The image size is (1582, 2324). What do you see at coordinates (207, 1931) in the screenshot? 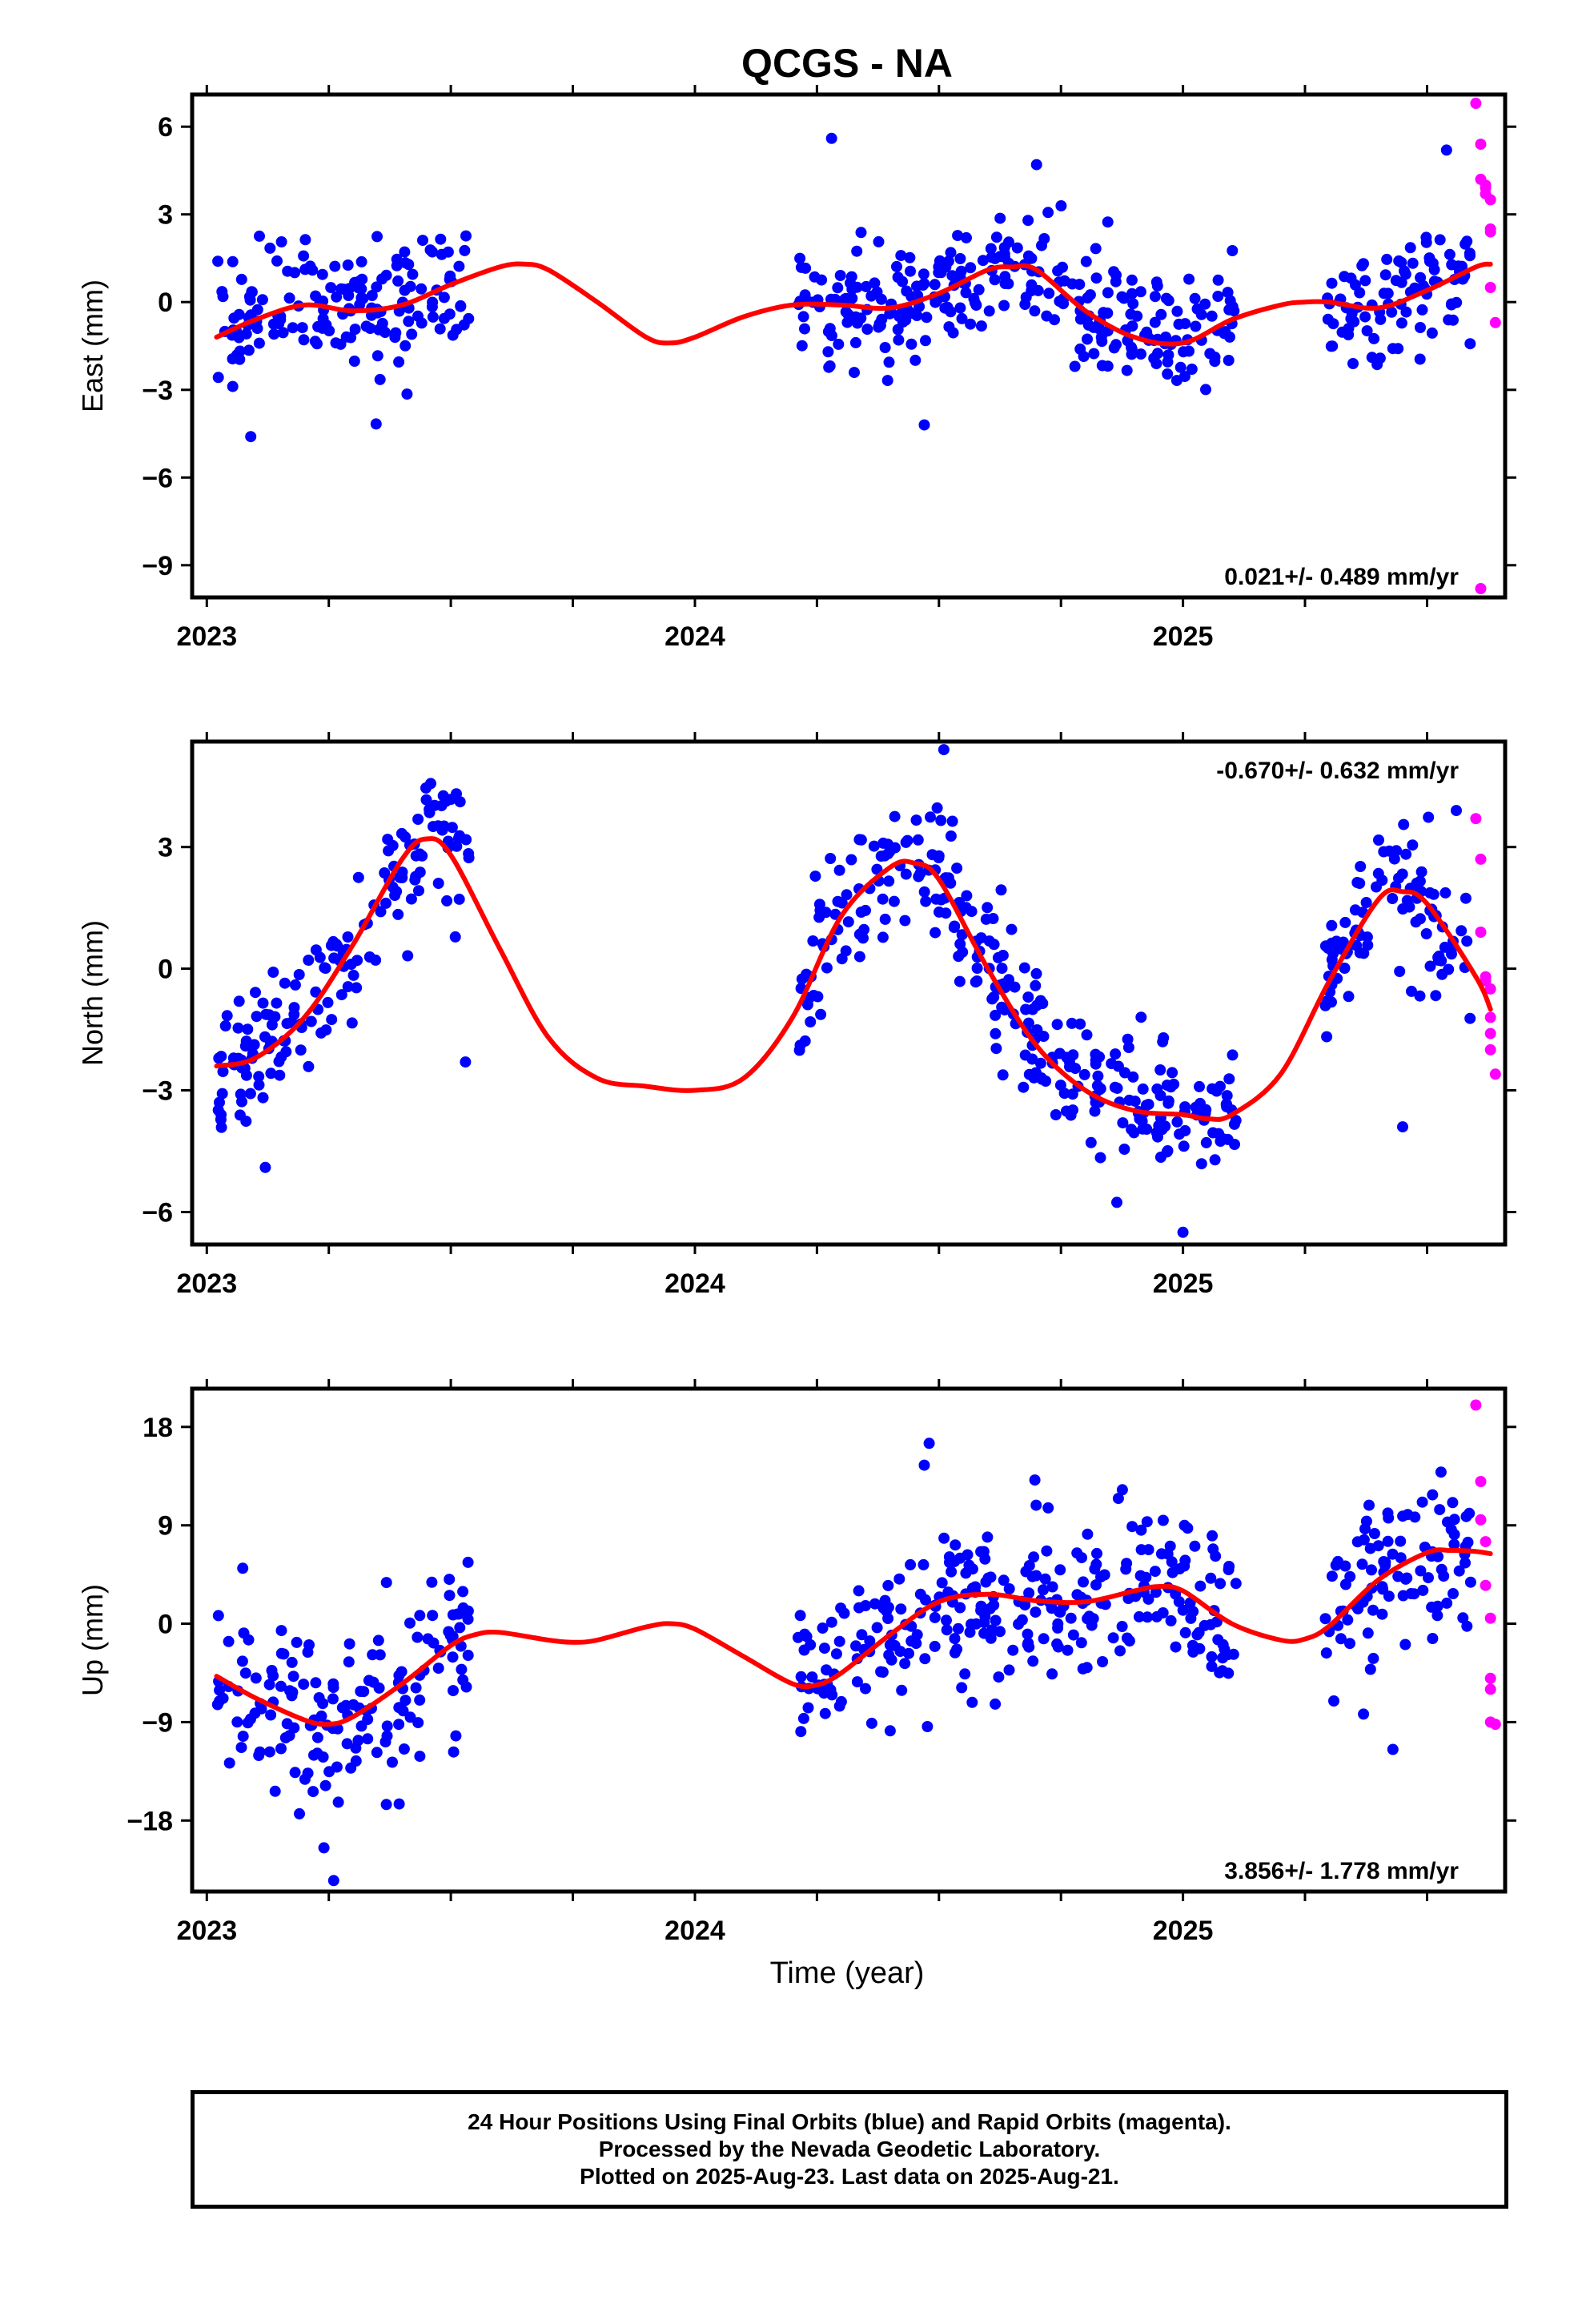
I see `x-tick-label: 2023` at bounding box center [207, 1931].